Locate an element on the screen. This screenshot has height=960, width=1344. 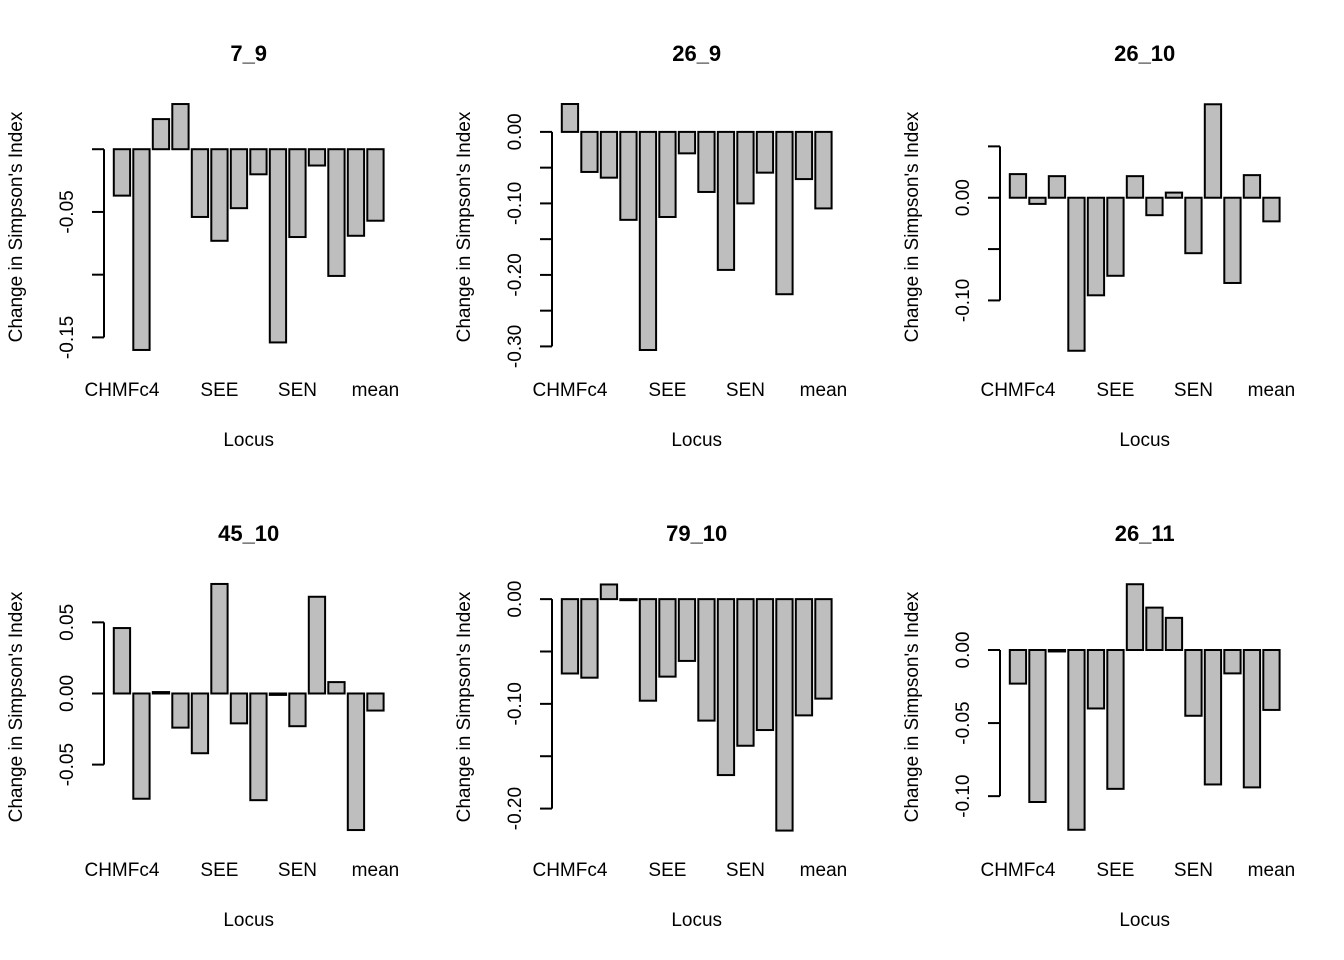
chart-title: 45_10 is located at coordinates (248, 533).